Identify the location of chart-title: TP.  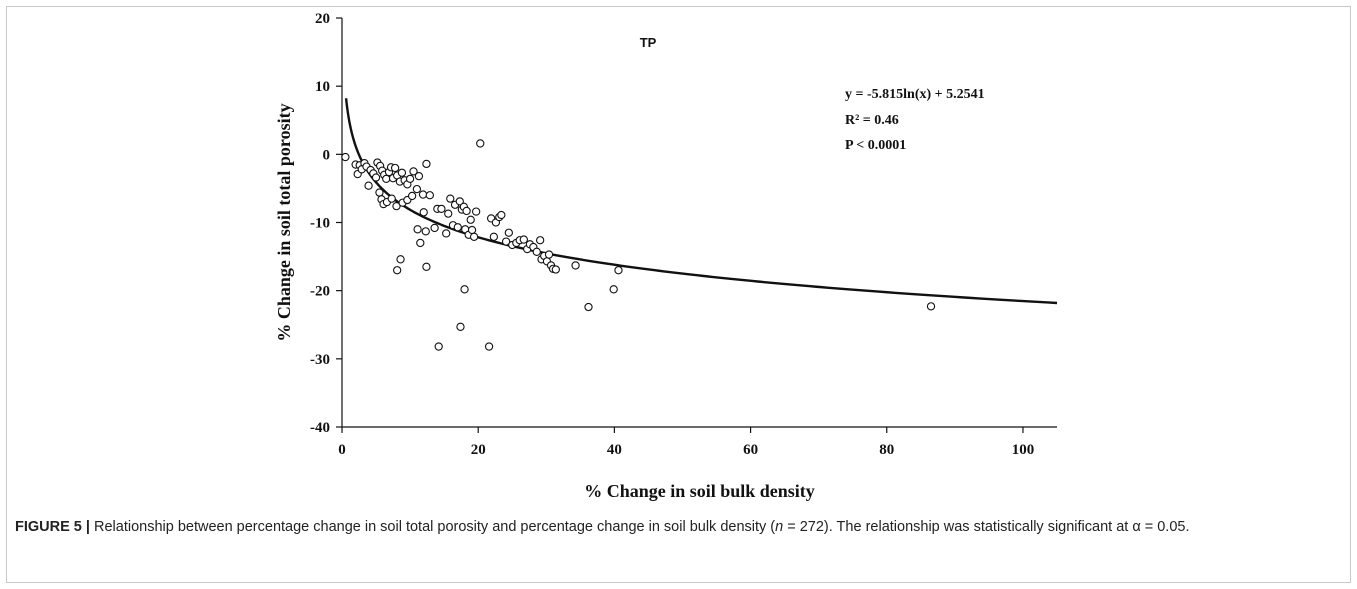
(648, 42).